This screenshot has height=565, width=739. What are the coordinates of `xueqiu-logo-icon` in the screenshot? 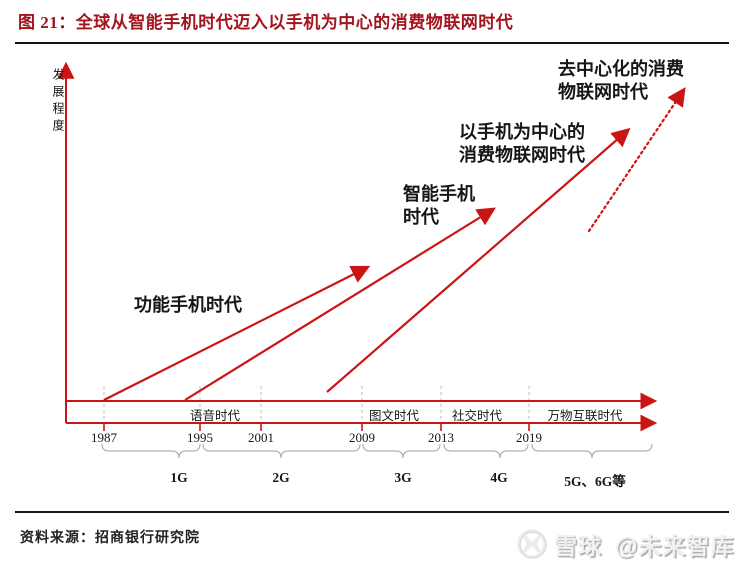 It's located at (532, 544).